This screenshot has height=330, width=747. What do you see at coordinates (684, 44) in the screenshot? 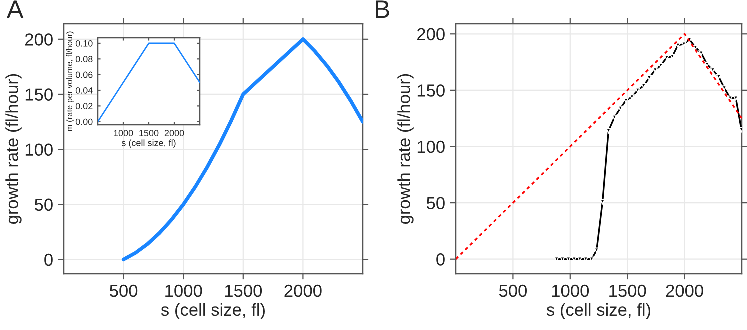
I see `point` at bounding box center [684, 44].